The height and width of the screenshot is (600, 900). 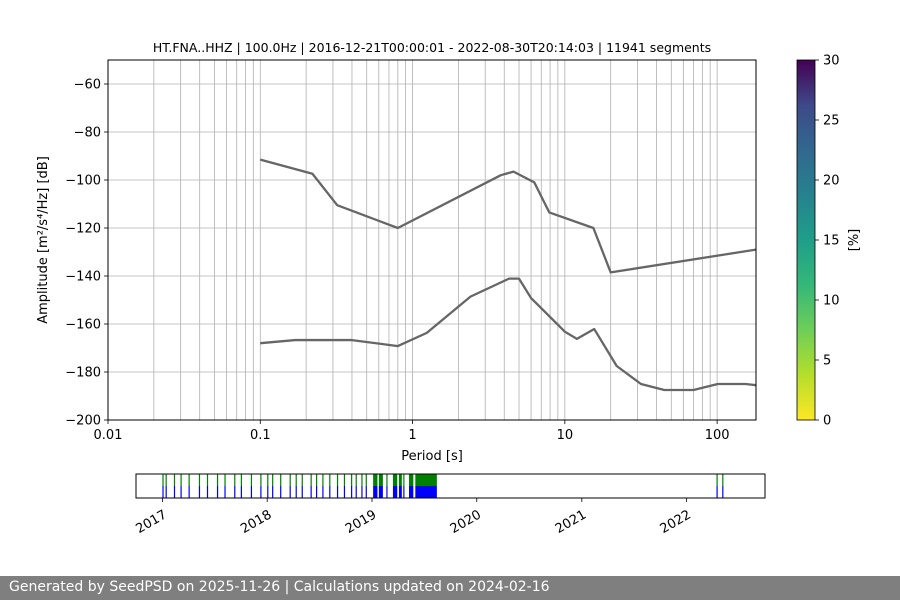 I want to click on timeline-tick-label: 2022, so click(x=676, y=522).